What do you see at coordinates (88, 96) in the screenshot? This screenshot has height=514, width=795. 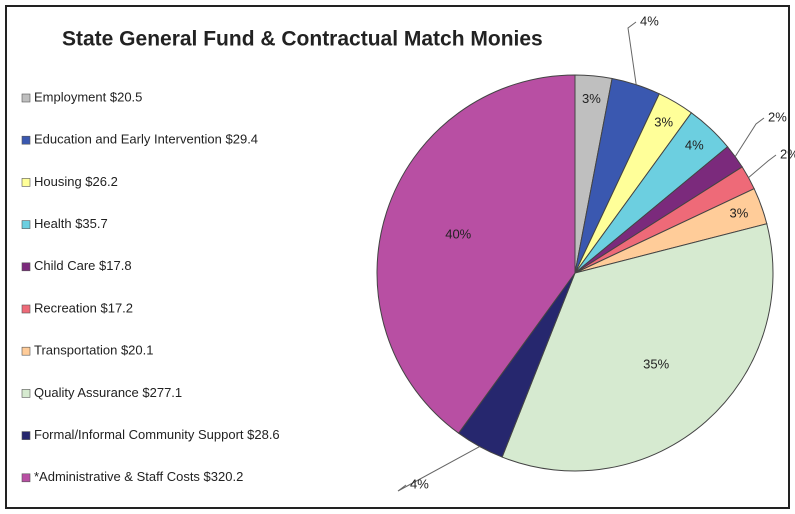 I see `legend-label: Employment $20.5` at bounding box center [88, 96].